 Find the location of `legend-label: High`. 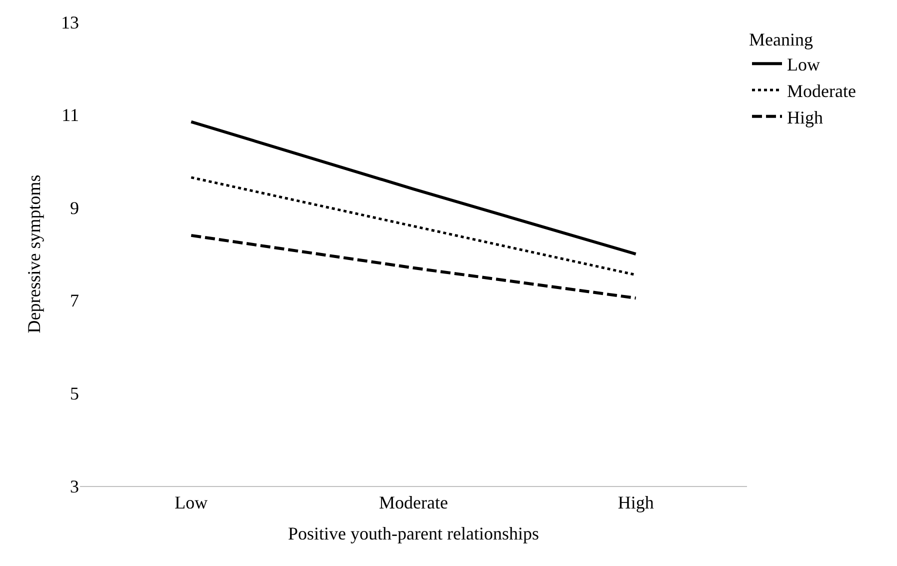

legend-label: High is located at coordinates (805, 117).